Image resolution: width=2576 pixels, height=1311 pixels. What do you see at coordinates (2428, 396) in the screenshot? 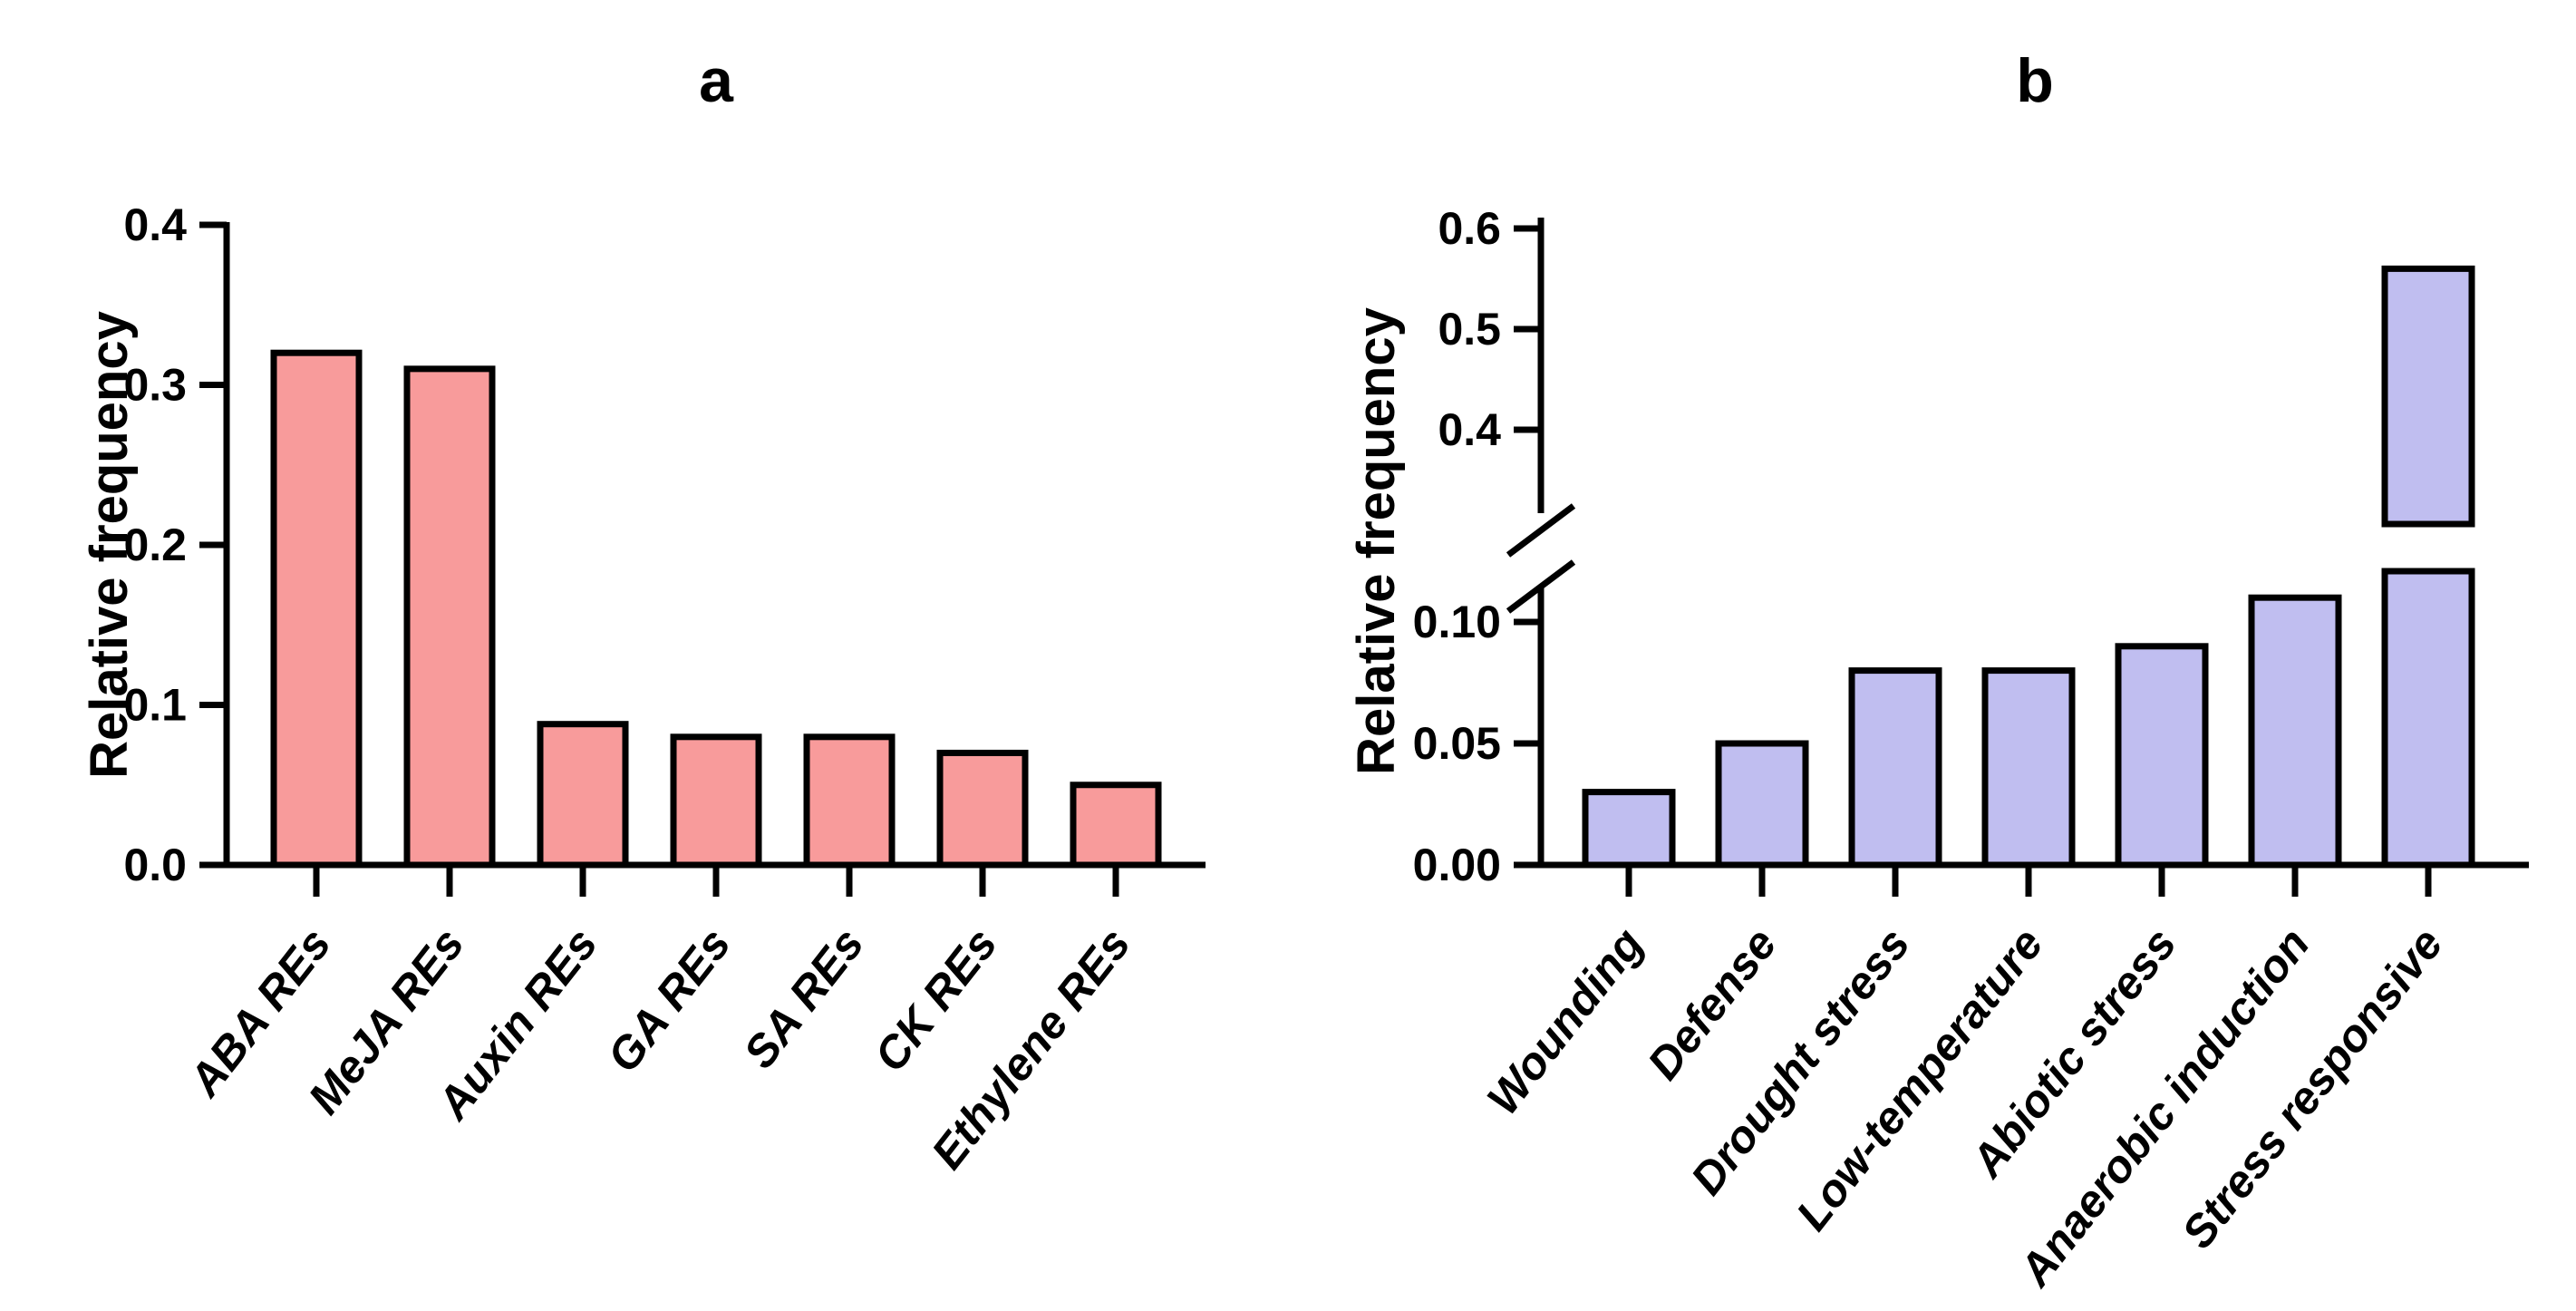
I see `bar-stress-responsive-upper-piece` at bounding box center [2428, 396].